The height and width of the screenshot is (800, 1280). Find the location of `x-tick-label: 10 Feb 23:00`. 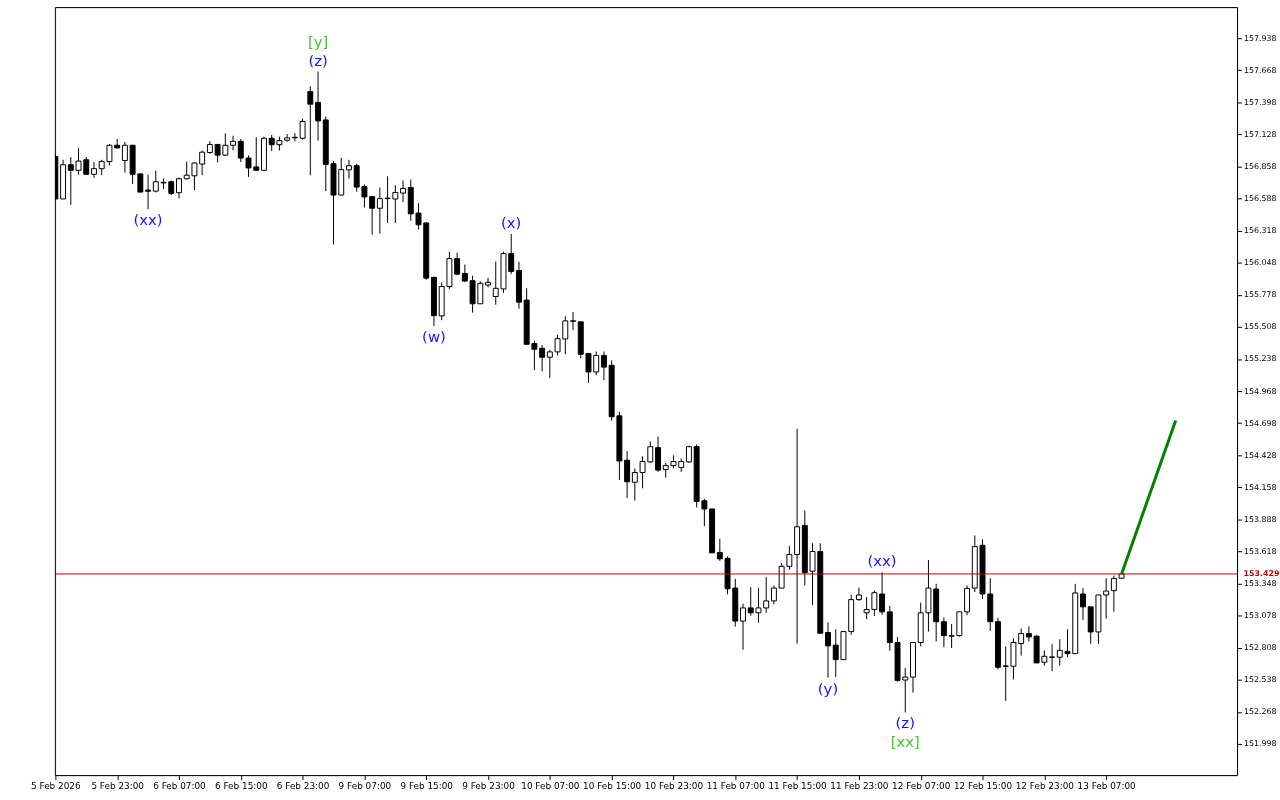

x-tick-label: 10 Feb 23:00 is located at coordinates (674, 785).